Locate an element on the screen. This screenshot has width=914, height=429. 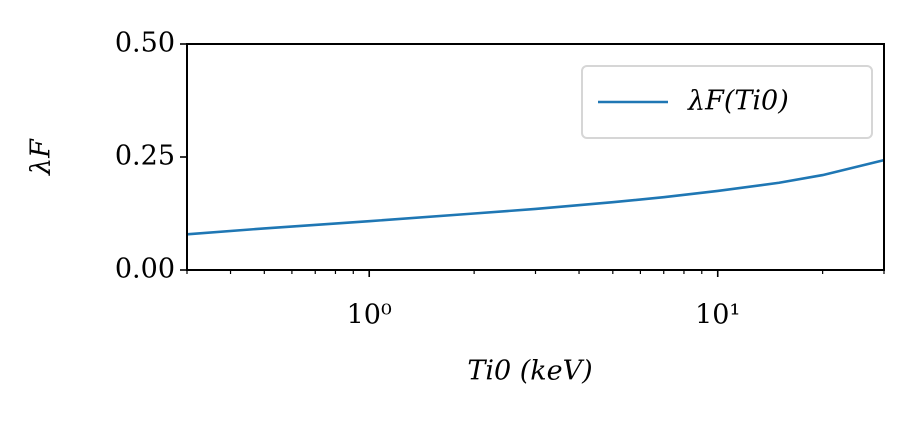
legend-box is located at coordinates (727, 102).